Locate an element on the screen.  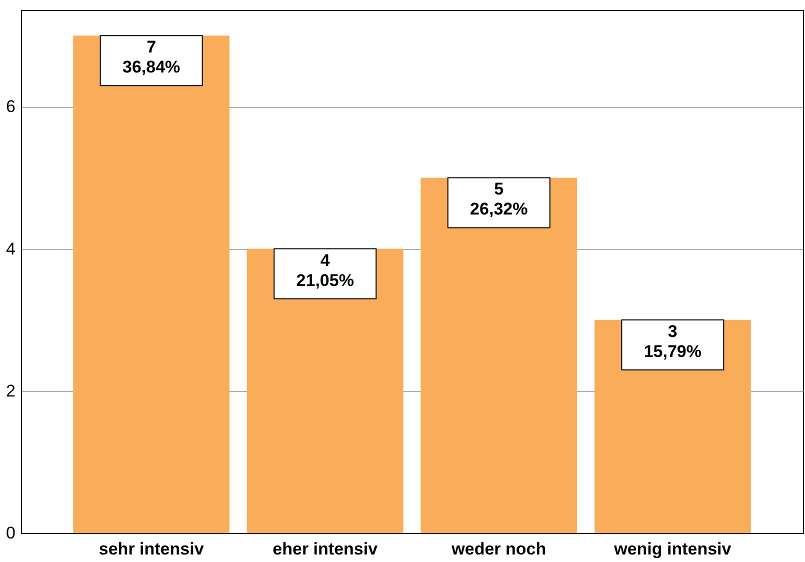
data-label: 4 21,05% is located at coordinates (325, 270).